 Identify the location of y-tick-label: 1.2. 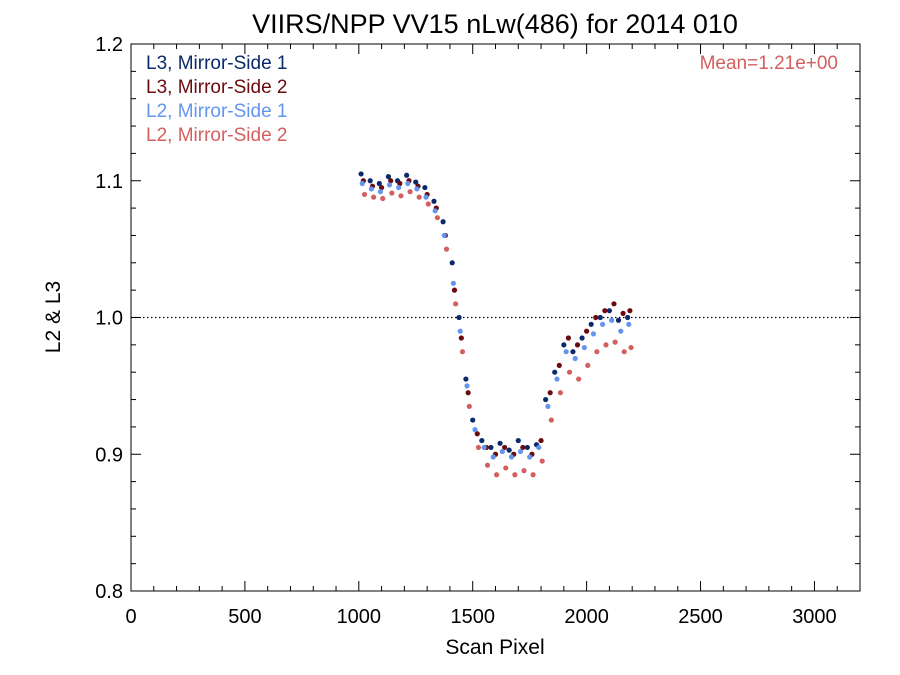
(109, 45).